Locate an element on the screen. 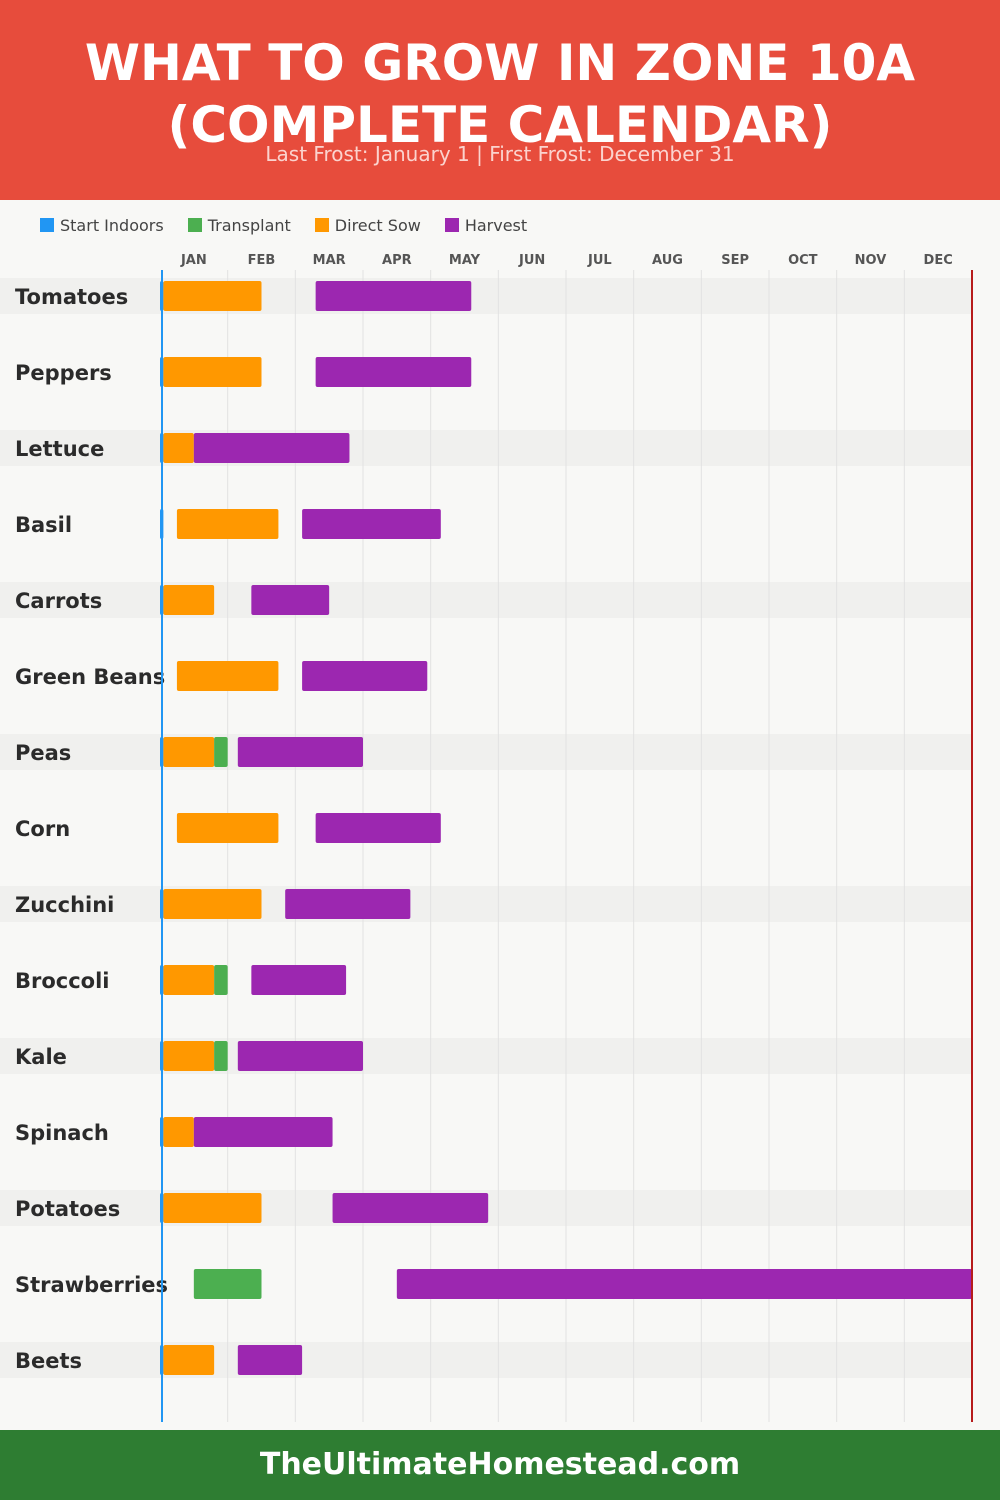  crop-label: Kale is located at coordinates (41, 1057).